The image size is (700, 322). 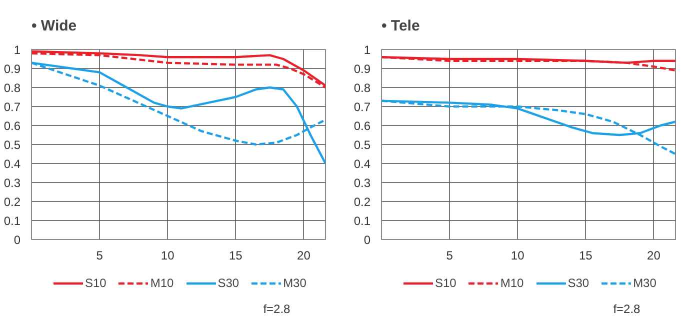 I want to click on chart-title: • Wide, so click(x=54, y=26).